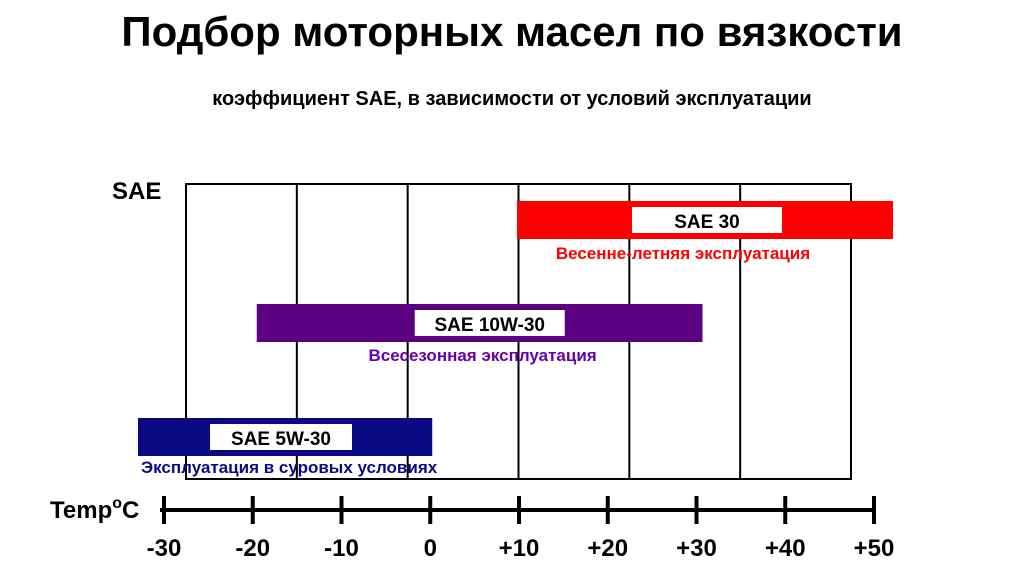 This screenshot has height=574, width=1024. Describe the element at coordinates (136, 191) in the screenshot. I see `y-axis-label: SAE` at that location.